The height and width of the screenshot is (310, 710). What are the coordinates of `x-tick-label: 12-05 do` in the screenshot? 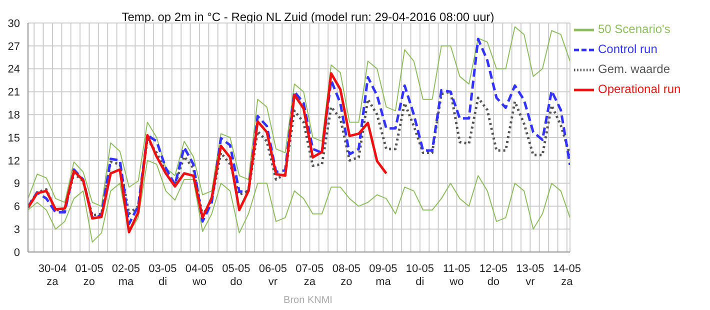 It's located at (493, 275).